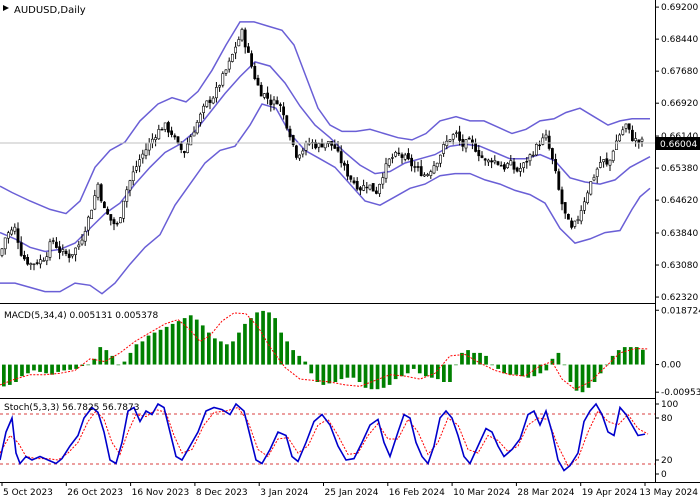  What do you see at coordinates (324, 351) in the screenshot?
I see `macd-signal-line` at bounding box center [324, 351].